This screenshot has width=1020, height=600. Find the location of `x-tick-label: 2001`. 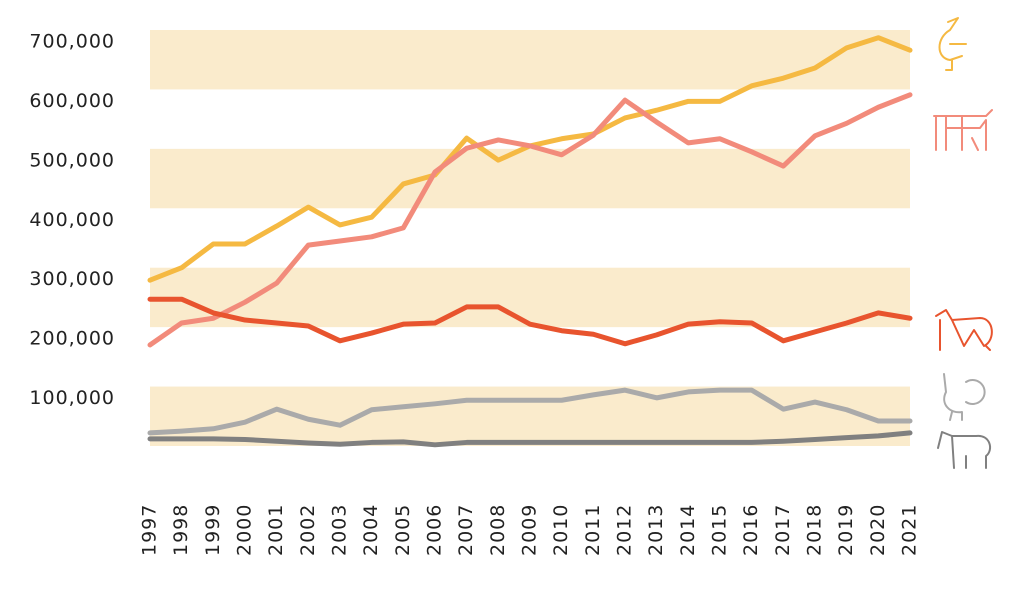

x-tick-label: 2001 is located at coordinates (276, 530).